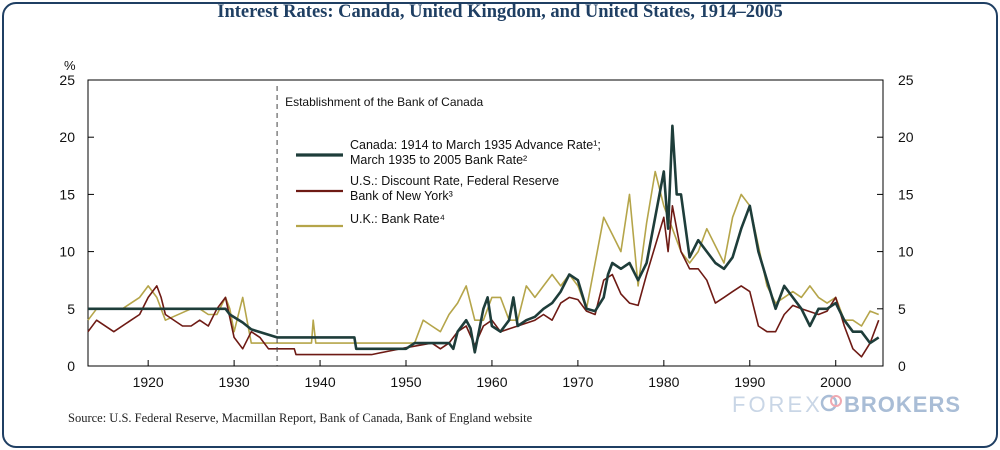 The height and width of the screenshot is (450, 1000). Describe the element at coordinates (397, 219) in the screenshot. I see `legend-label: U.K.: Bank Rate⁴` at that location.